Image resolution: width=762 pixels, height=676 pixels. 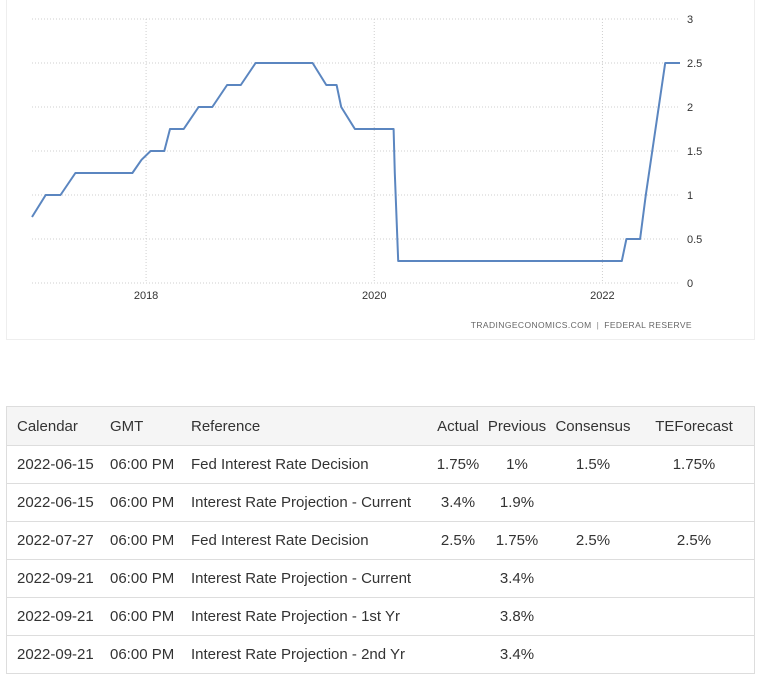 I want to click on cell-consensus: 1.5%, so click(x=593, y=464).